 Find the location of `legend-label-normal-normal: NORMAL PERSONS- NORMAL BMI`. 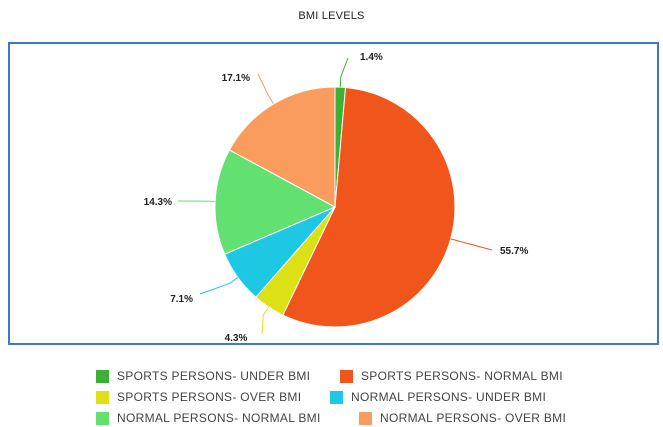

legend-label-normal-normal: NORMAL PERSONS- NORMAL BMI is located at coordinates (219, 418).